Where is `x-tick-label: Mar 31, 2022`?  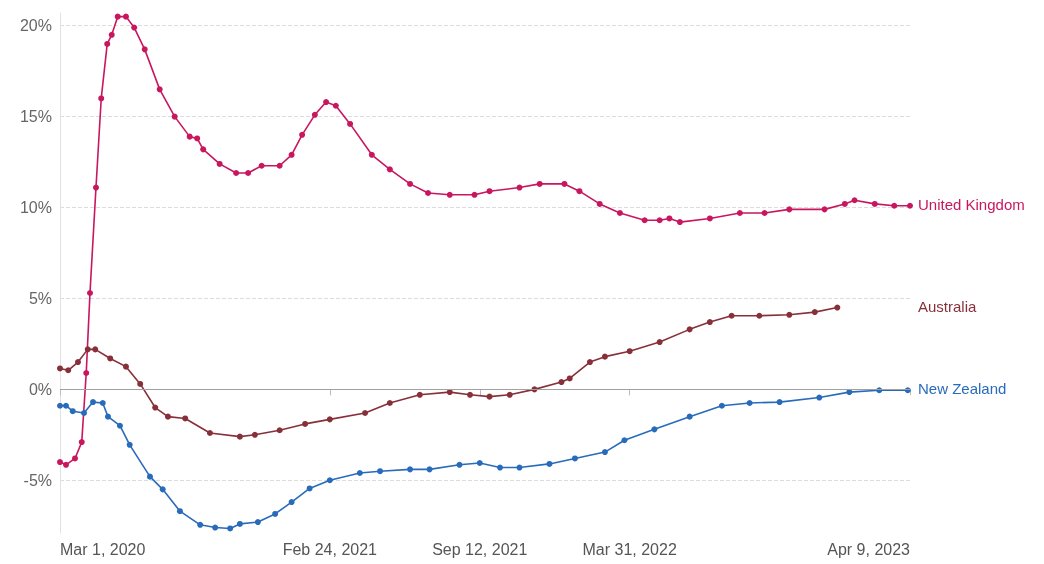 x-tick-label: Mar 31, 2022 is located at coordinates (629, 549).